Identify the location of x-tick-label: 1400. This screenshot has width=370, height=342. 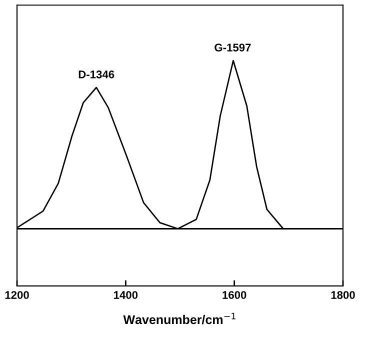
(126, 295).